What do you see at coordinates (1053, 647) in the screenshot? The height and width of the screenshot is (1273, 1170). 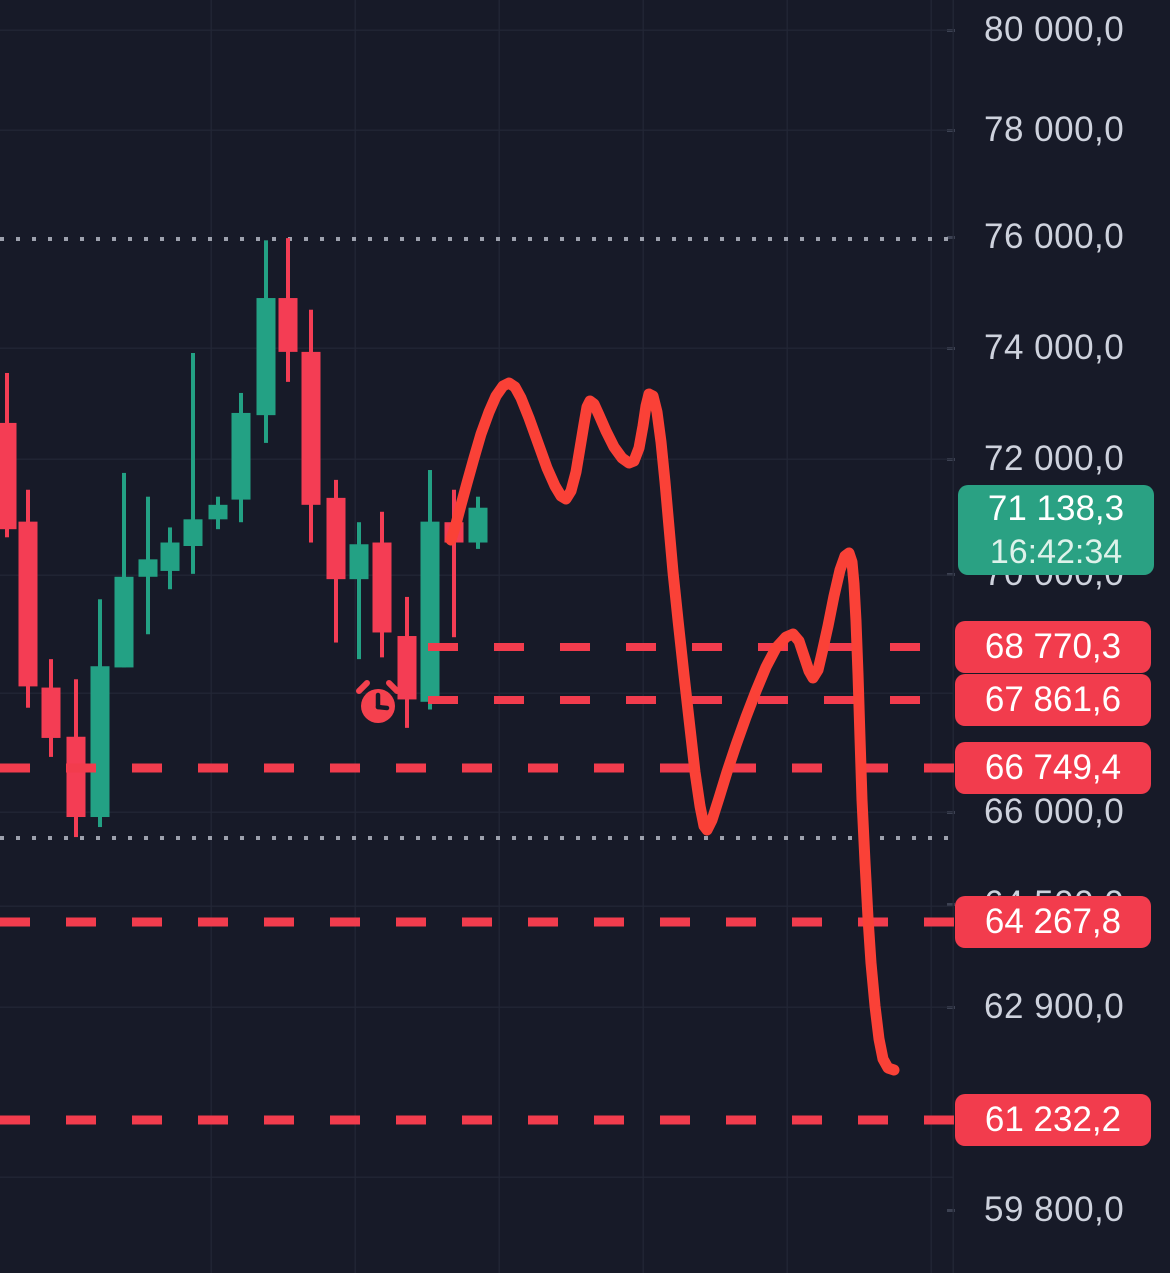 I see `level-price-badge: 68 770,3` at bounding box center [1053, 647].